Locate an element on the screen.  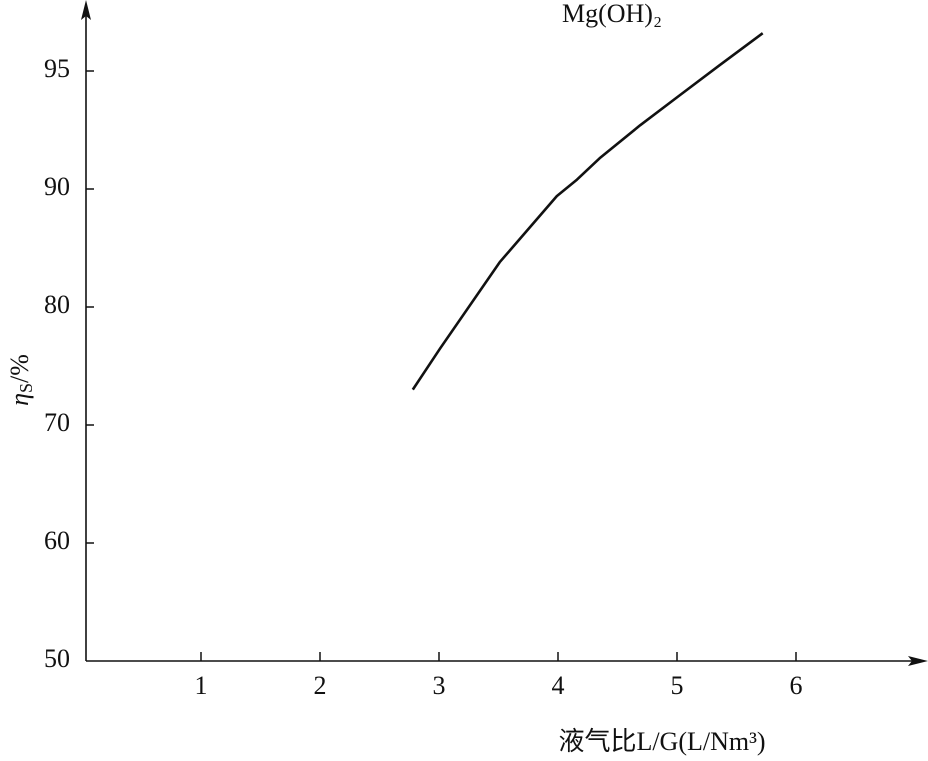
y-tick-label: 70 is located at coordinates (57, 422).